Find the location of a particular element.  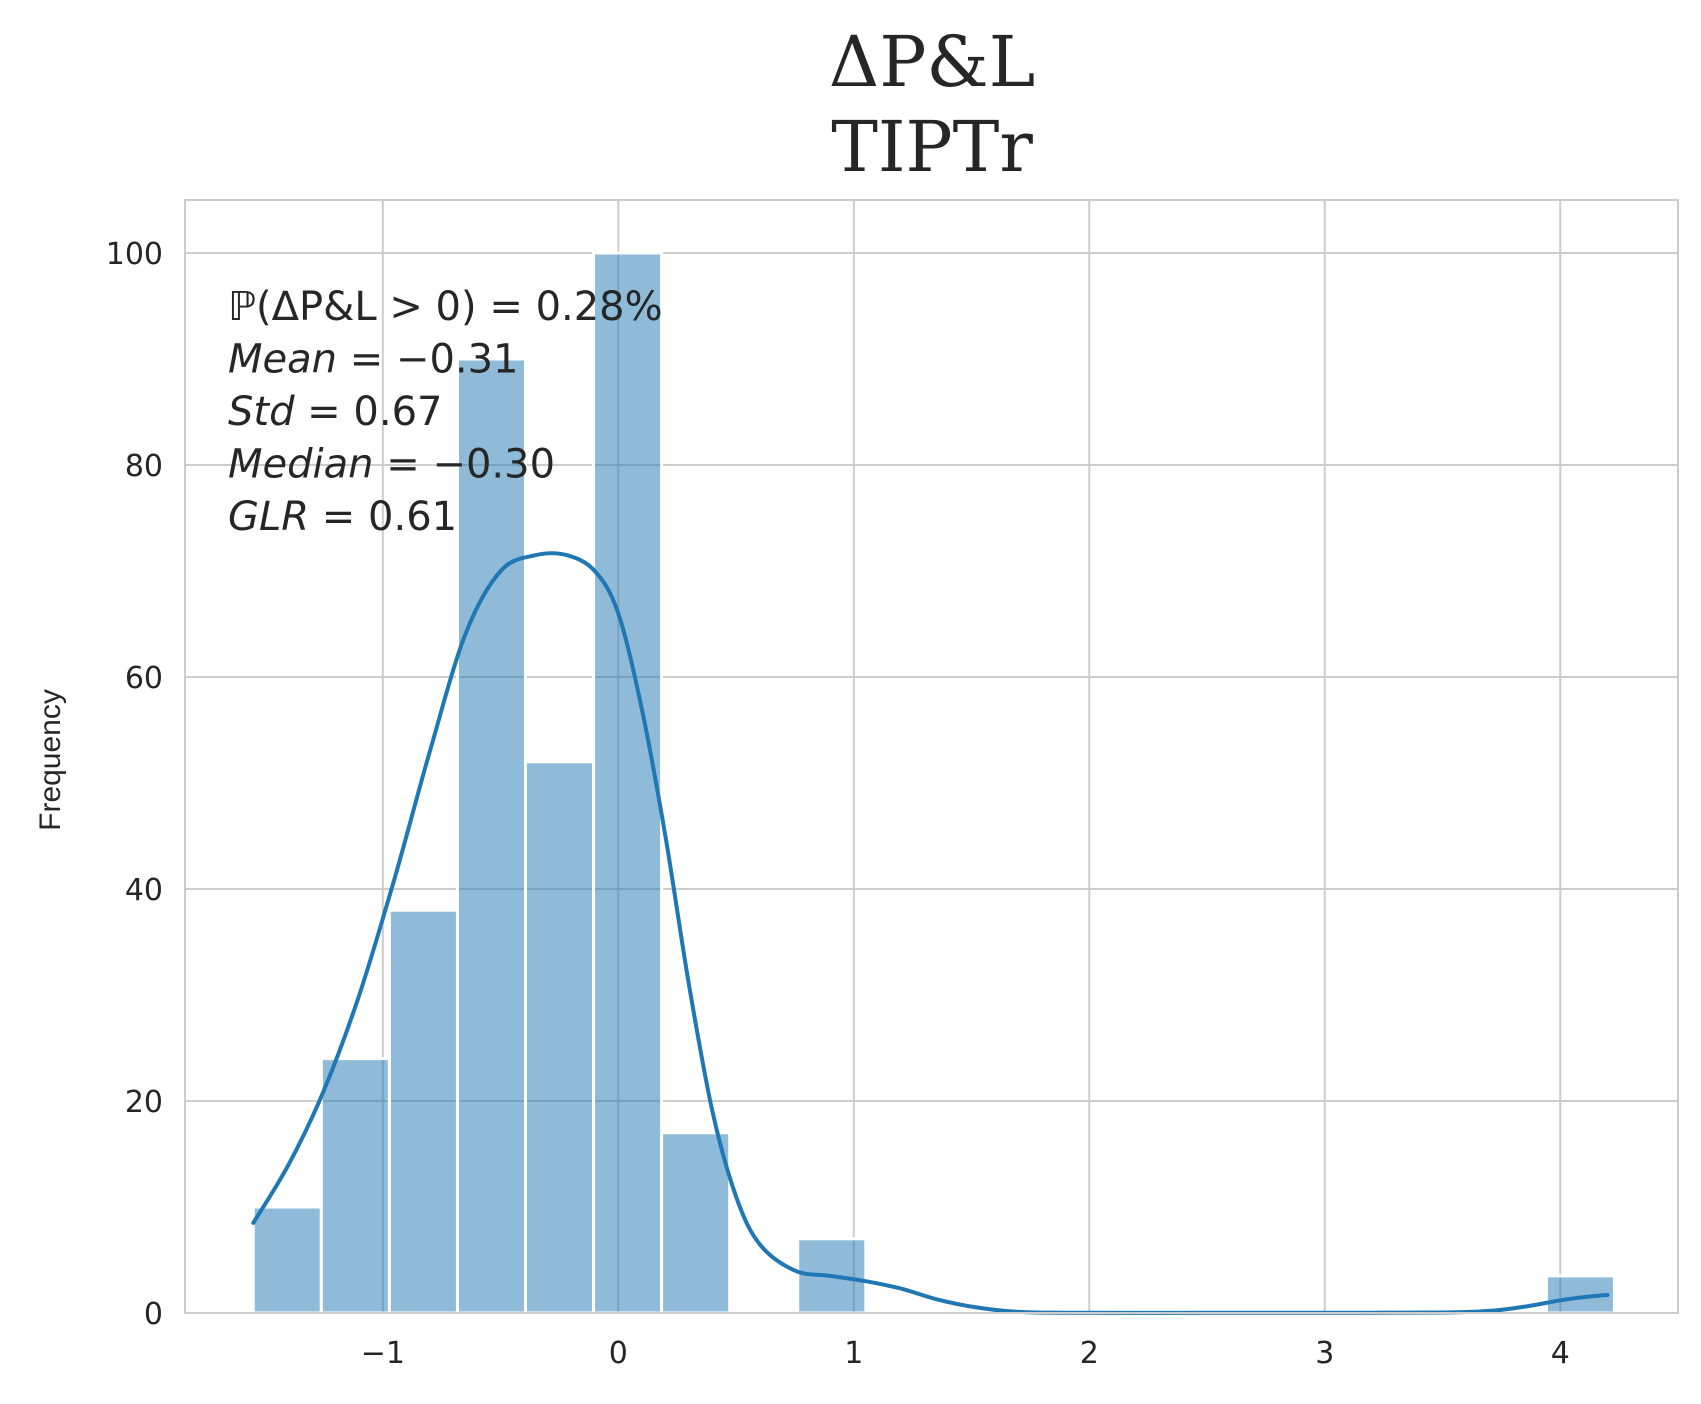

x-tick-label: 1 is located at coordinates (853, 1353).